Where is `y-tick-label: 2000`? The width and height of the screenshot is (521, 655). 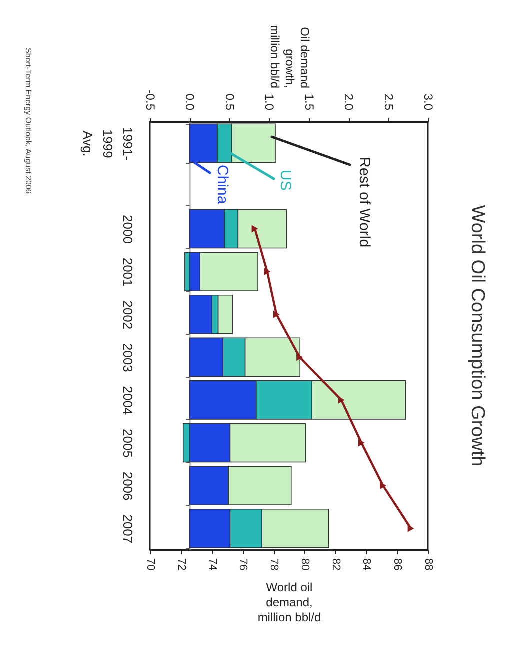 y-tick-label: 2000 is located at coordinates (128, 229).